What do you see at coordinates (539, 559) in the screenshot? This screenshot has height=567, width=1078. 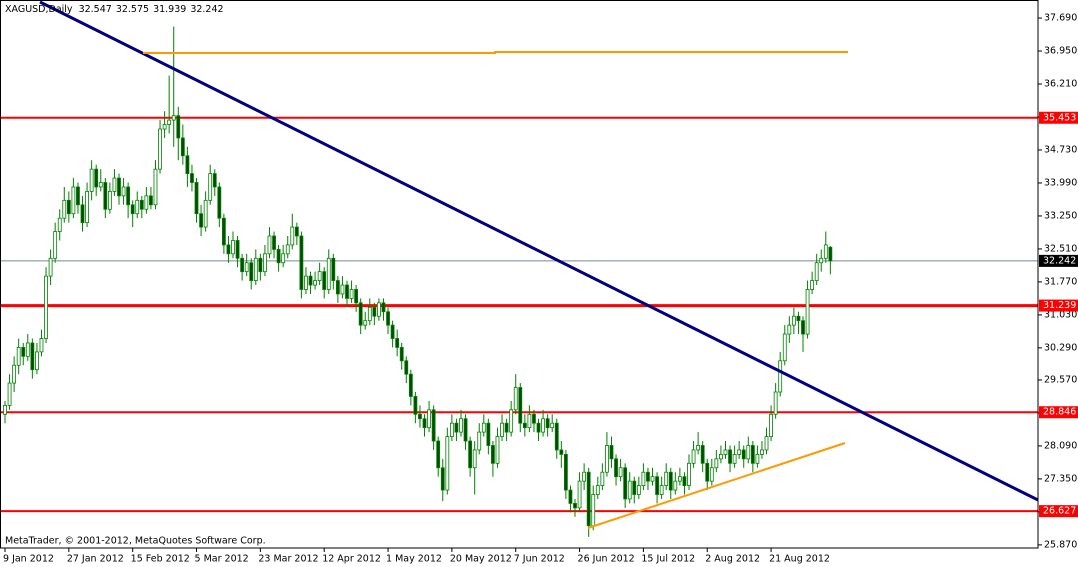 I see `x-tick-label: 7 Jun 2012` at bounding box center [539, 559].